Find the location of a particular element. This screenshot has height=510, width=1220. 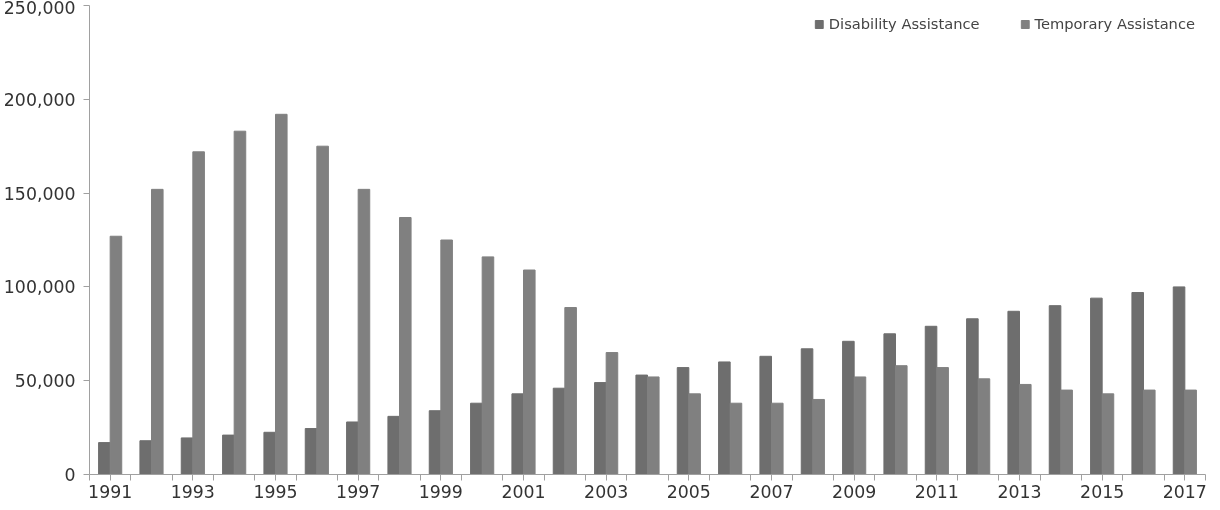

y-tick-label: 100,000 is located at coordinates (39, 287).